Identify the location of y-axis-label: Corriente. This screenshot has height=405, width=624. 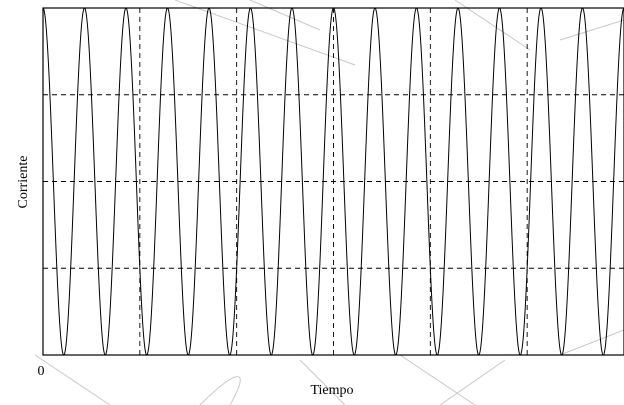
(23, 182).